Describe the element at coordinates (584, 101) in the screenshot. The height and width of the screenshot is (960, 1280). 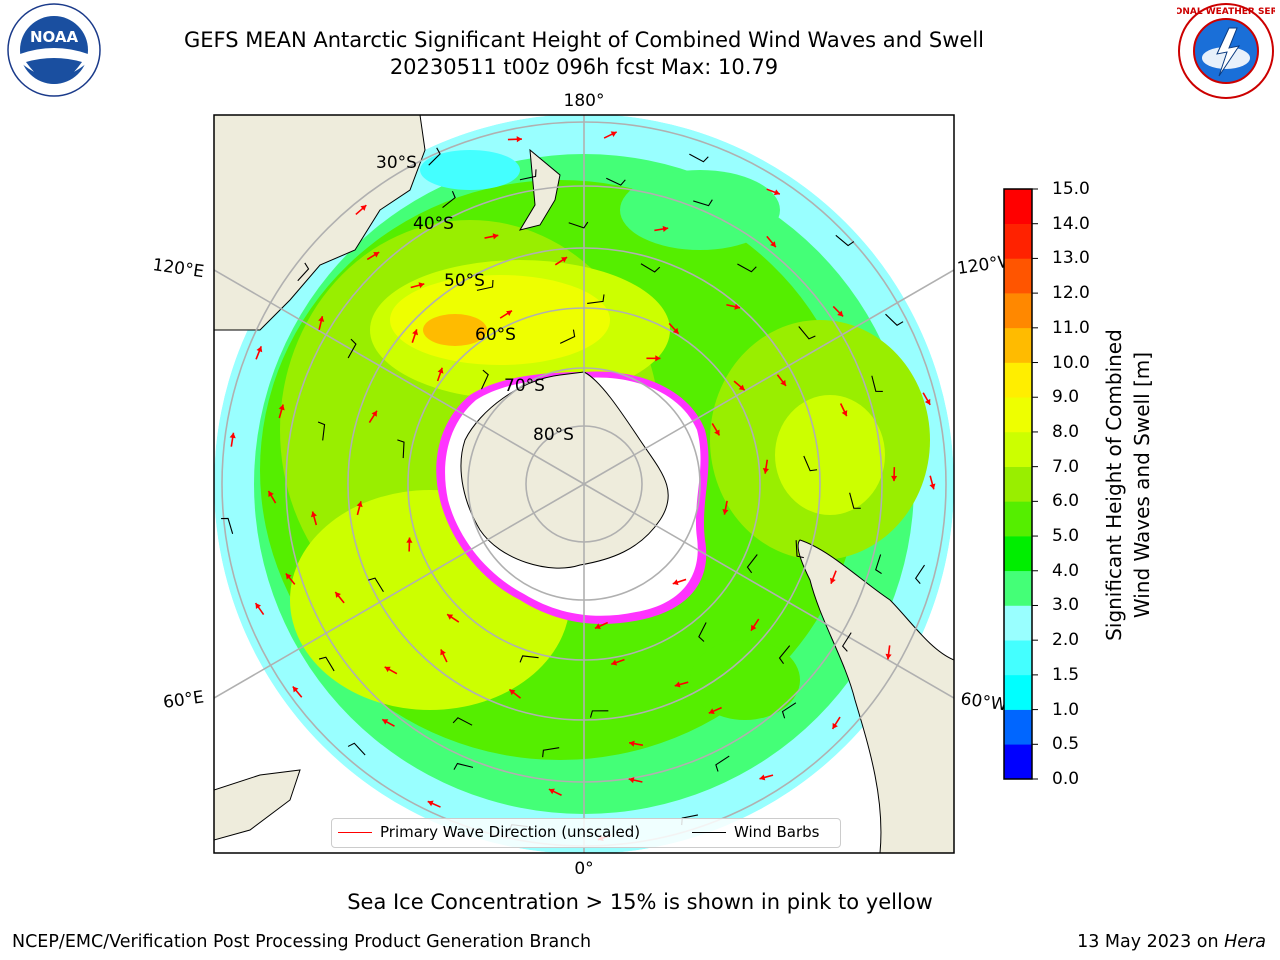
I see `lon-label-180: 180°` at that location.